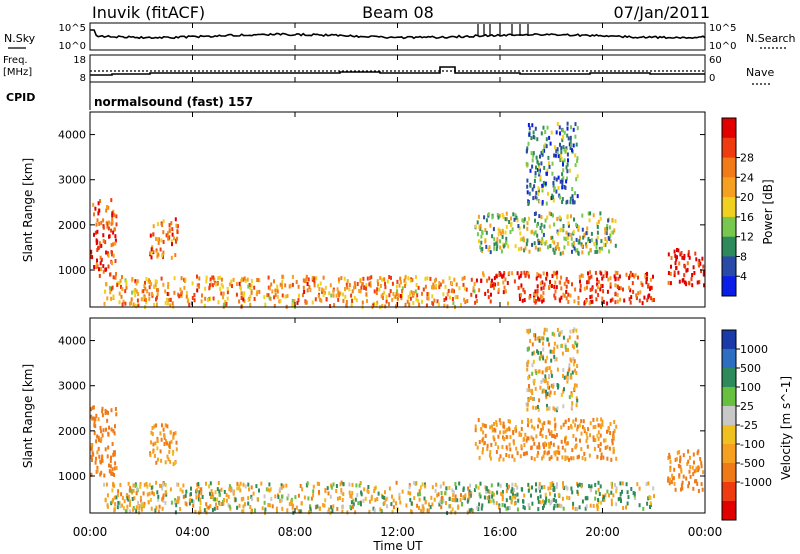 The width and height of the screenshot is (800, 554). Describe the element at coordinates (72, 341) in the screenshot. I see `y-tick-label: 4000` at that location.